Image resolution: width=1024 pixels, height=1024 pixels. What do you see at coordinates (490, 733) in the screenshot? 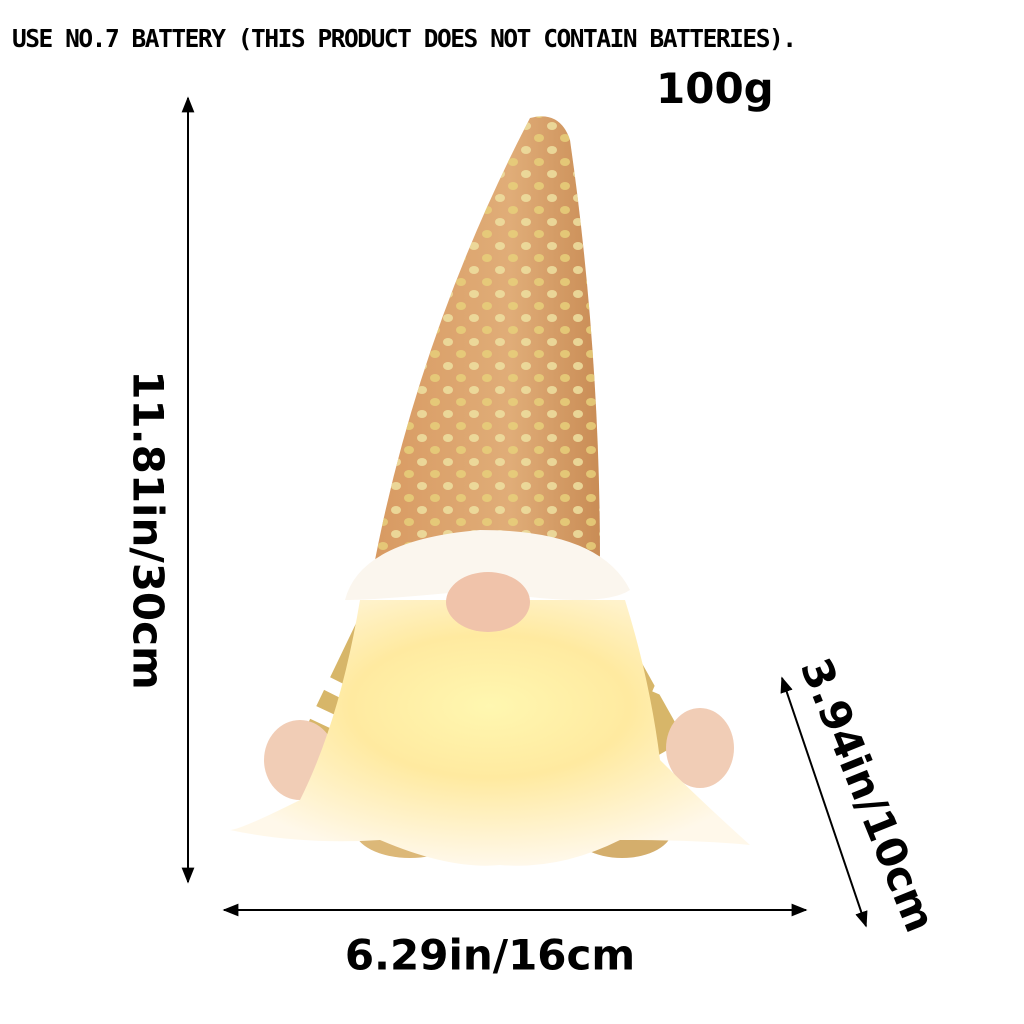
I see `gnome-beard` at bounding box center [490, 733].